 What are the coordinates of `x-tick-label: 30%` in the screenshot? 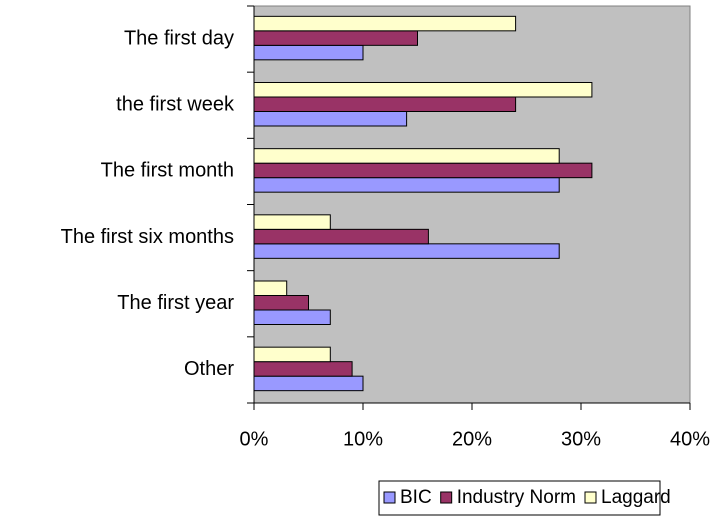 It's located at (581, 439).